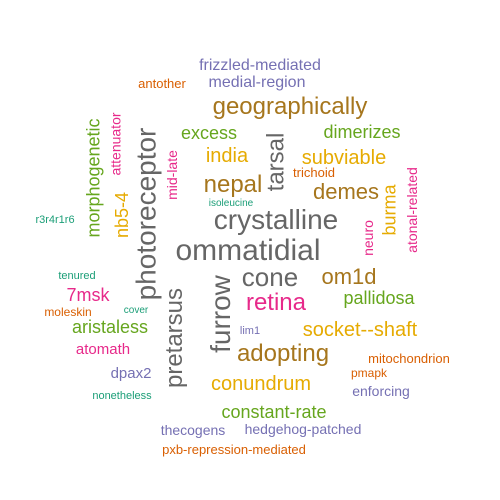  What do you see at coordinates (250, 330) in the screenshot?
I see `word-lim1: lim1` at bounding box center [250, 330].